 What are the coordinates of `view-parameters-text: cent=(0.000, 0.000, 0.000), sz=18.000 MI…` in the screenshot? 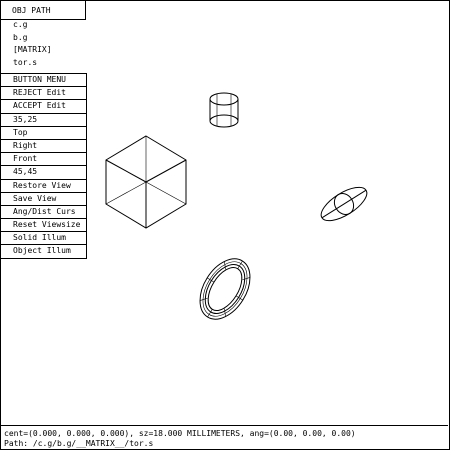 It's located at (180, 433).